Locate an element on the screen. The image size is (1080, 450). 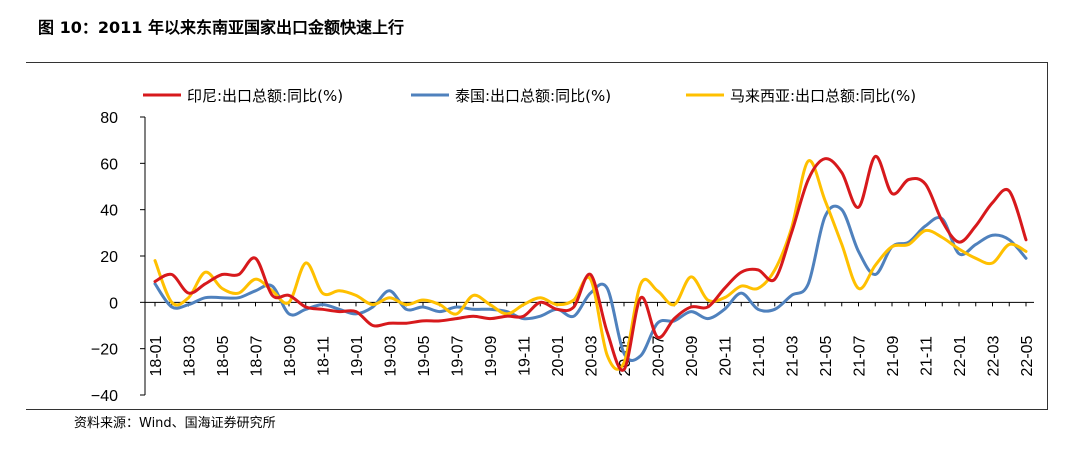
x-tick-label: 21-09 is located at coordinates (893, 355).